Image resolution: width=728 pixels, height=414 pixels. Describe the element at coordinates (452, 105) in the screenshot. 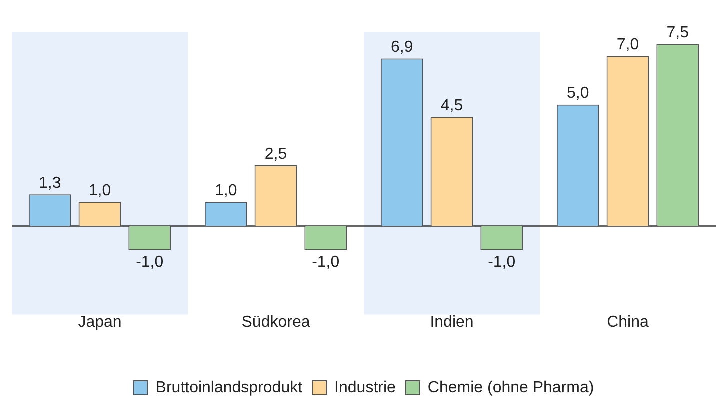

I see `data-label: 4,5` at that location.